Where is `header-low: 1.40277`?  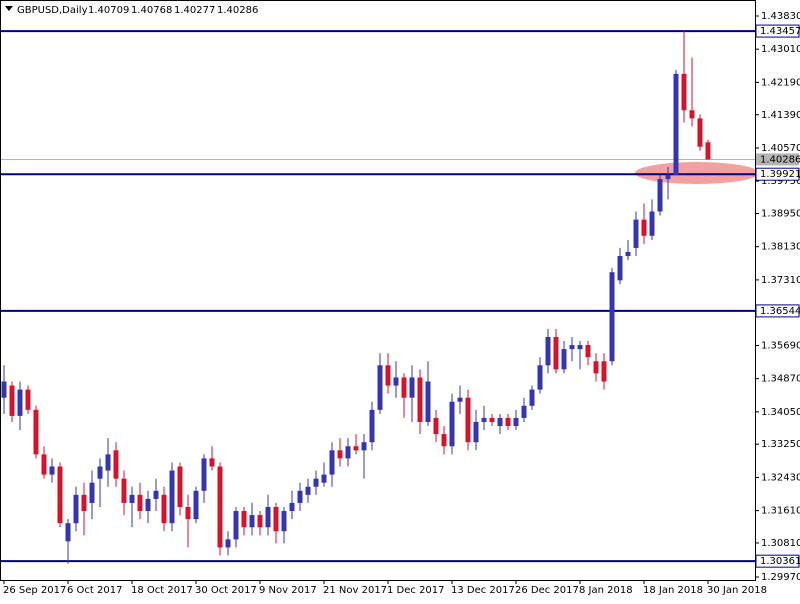 header-low: 1.40277 is located at coordinates (194, 10).